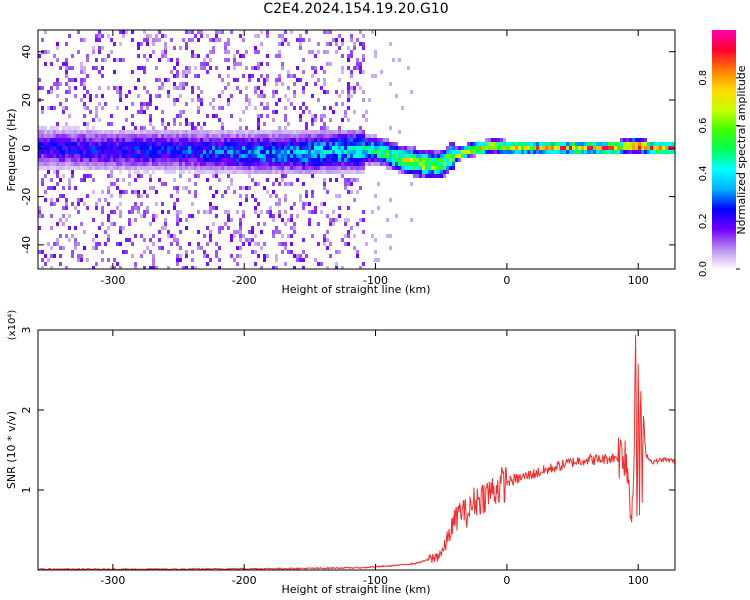 This screenshot has height=600, width=750. I want to click on snr-x-axis-label: Height of straight line (km), so click(355, 589).